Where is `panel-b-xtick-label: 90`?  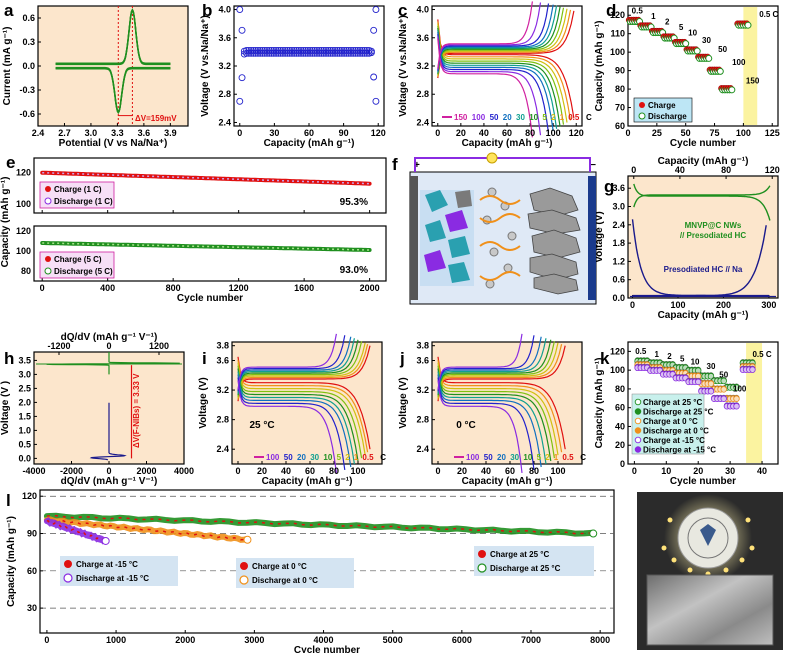 panel-b-xtick-label: 90 is located at coordinates (344, 133).